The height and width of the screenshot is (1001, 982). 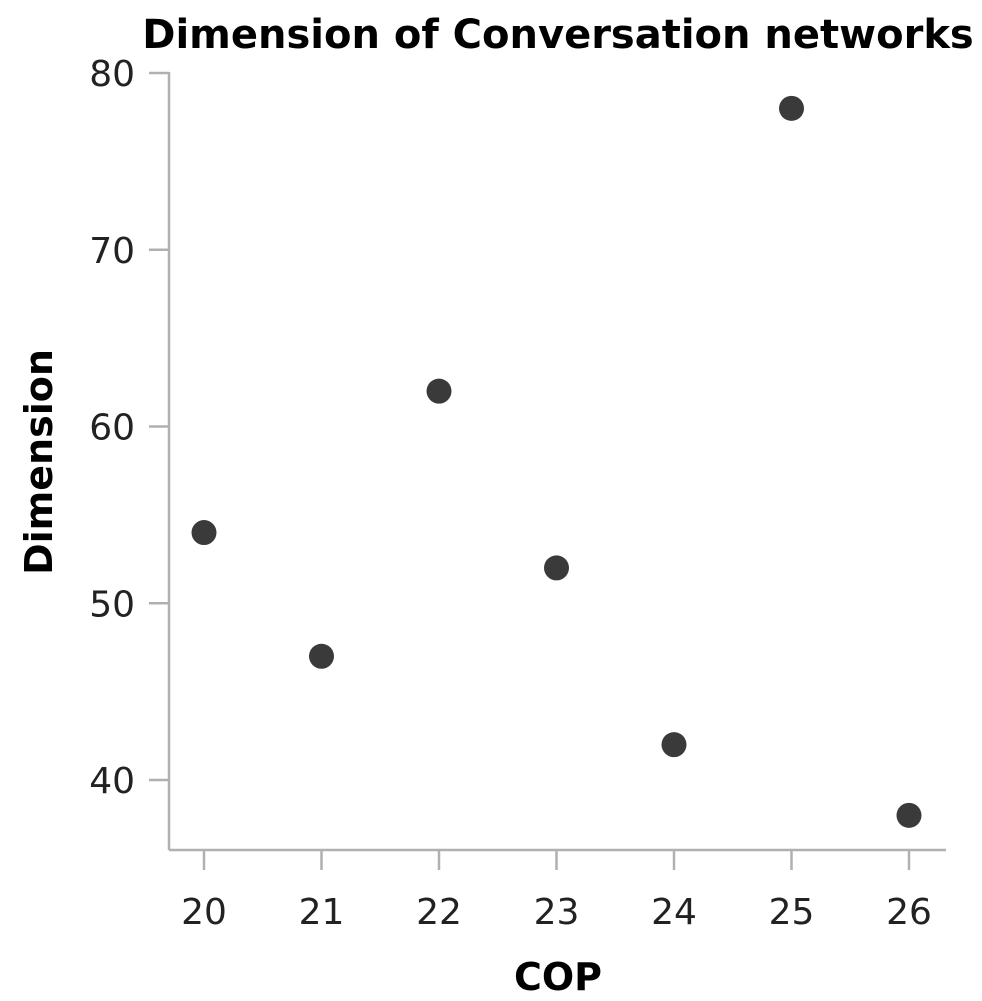 I want to click on x-tick-label: 24, so click(x=674, y=912).